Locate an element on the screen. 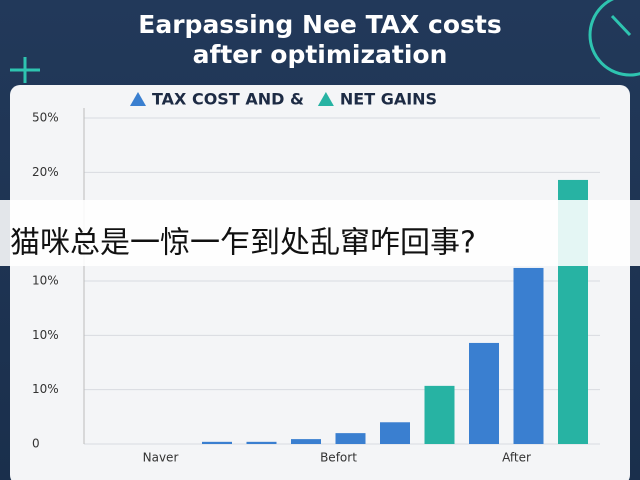  x-tick-label: Befort is located at coordinates (338, 458).